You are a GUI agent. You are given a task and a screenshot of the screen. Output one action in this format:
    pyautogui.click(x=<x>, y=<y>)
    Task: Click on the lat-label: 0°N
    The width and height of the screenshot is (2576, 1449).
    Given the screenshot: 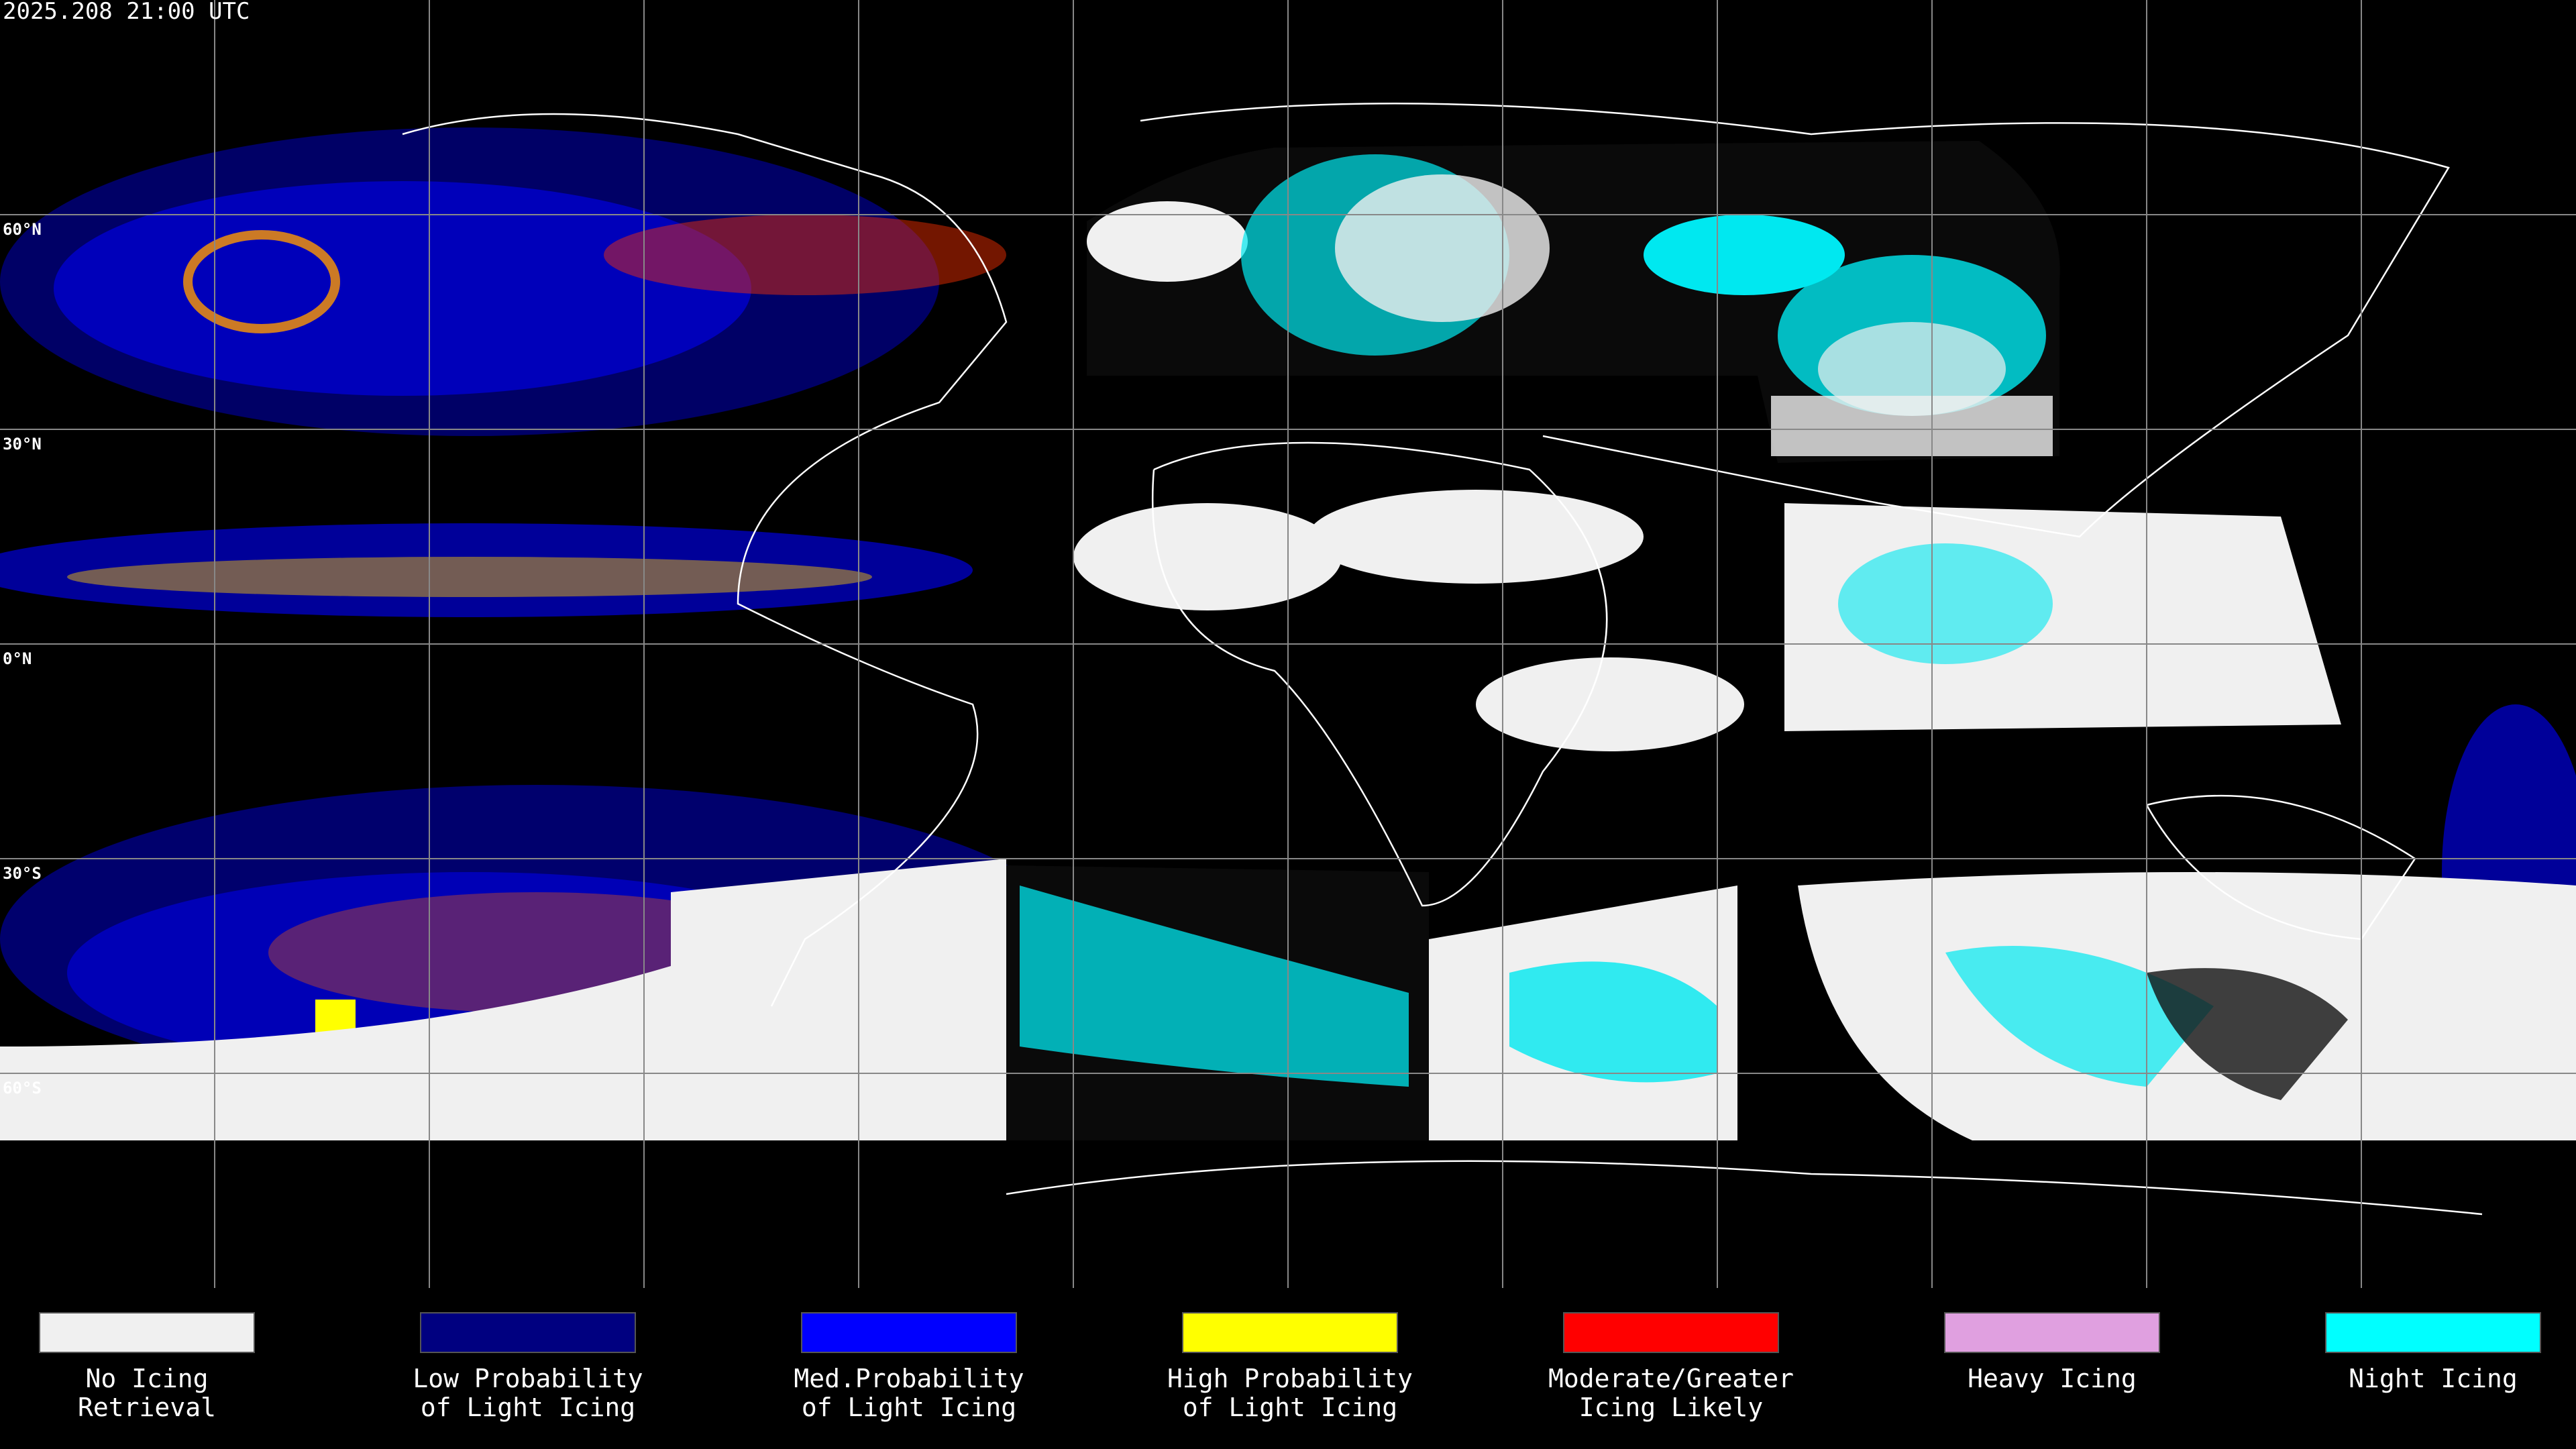 What is the action you would take?
    pyautogui.click(x=17, y=658)
    